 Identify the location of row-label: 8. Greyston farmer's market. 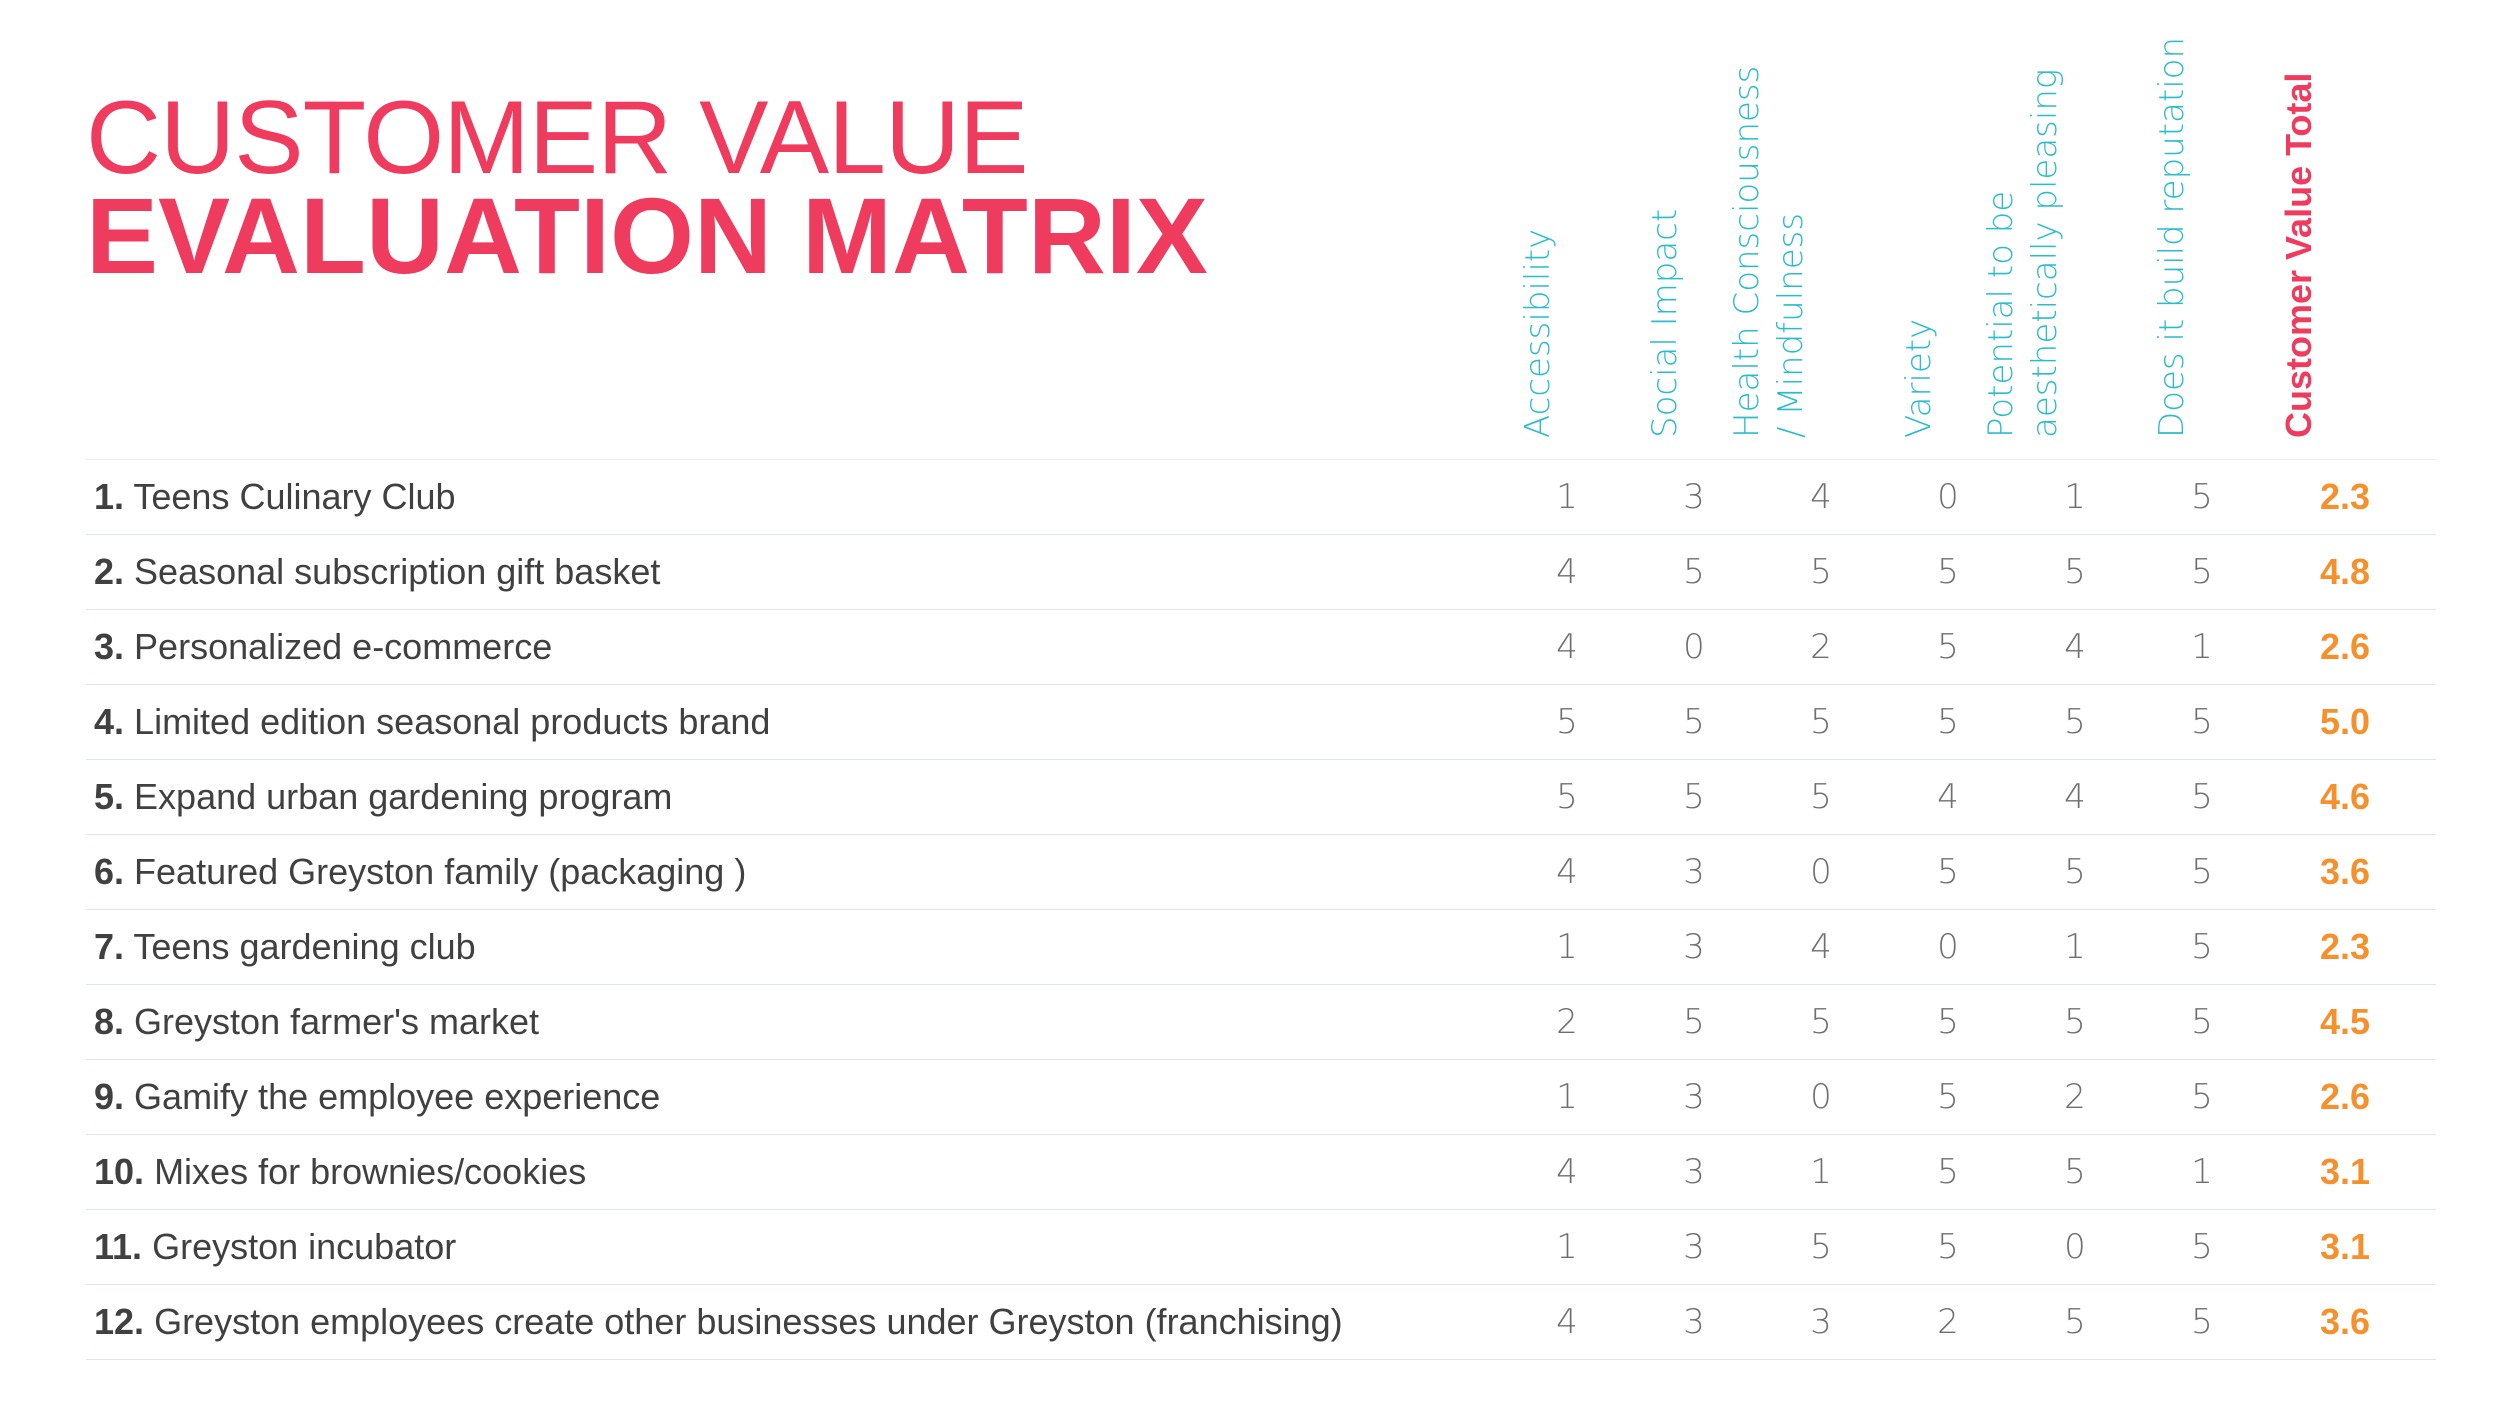
(316, 1022).